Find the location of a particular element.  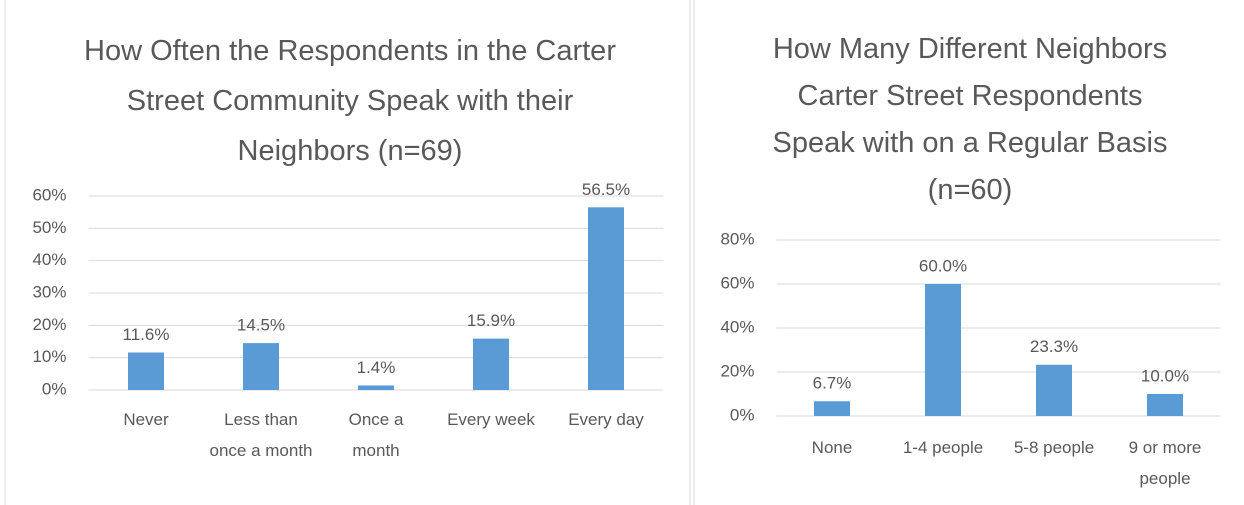

x-tick-label: None is located at coordinates (832, 447).